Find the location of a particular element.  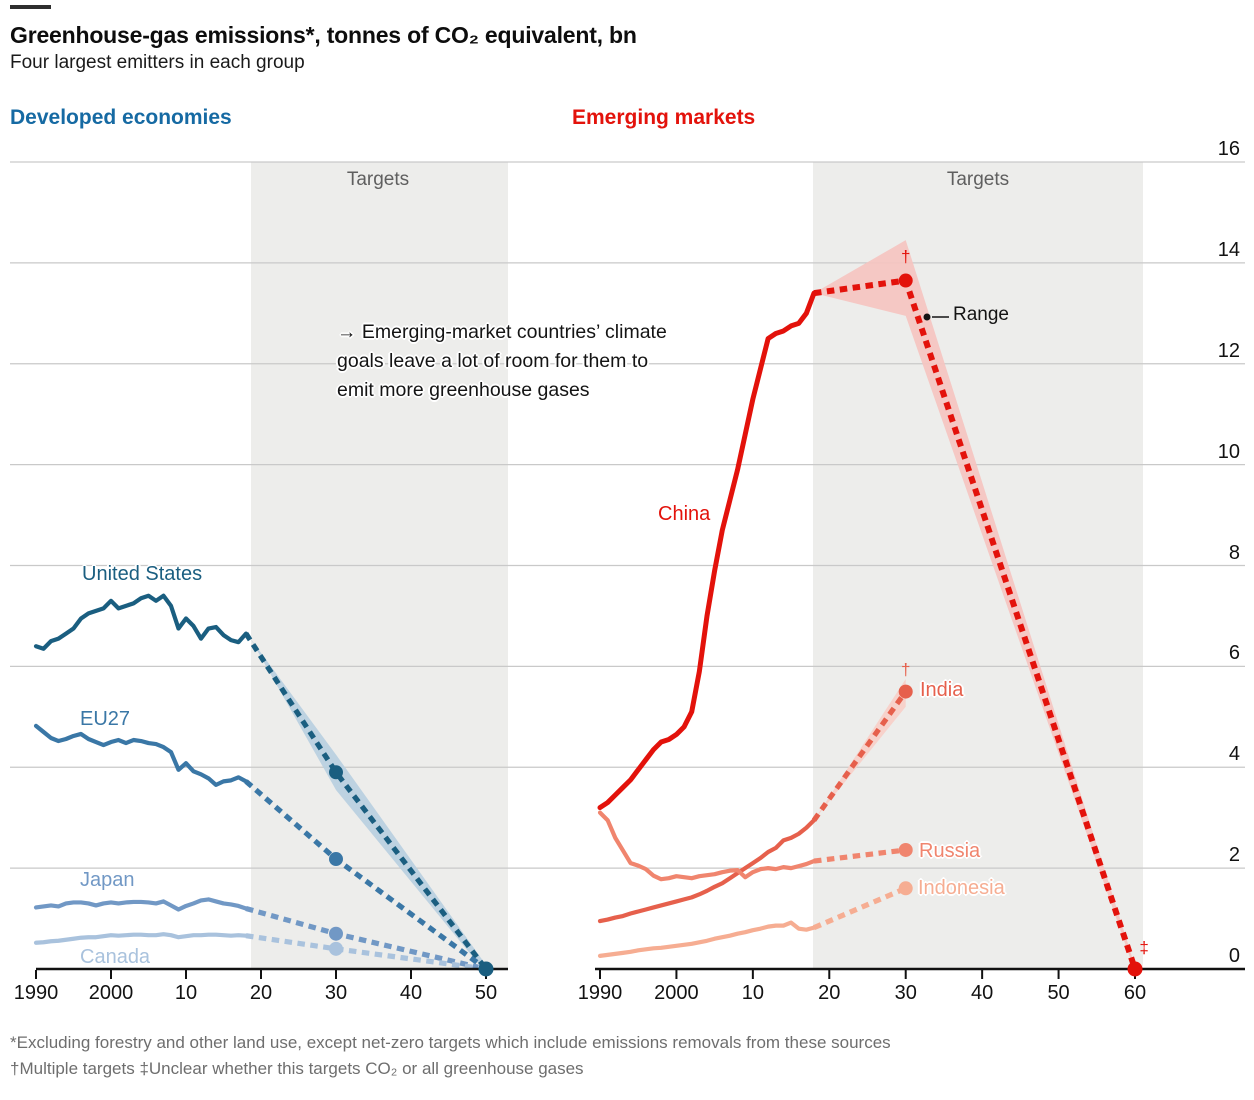

y-tick-label-8: 8 is located at coordinates (1234, 552).